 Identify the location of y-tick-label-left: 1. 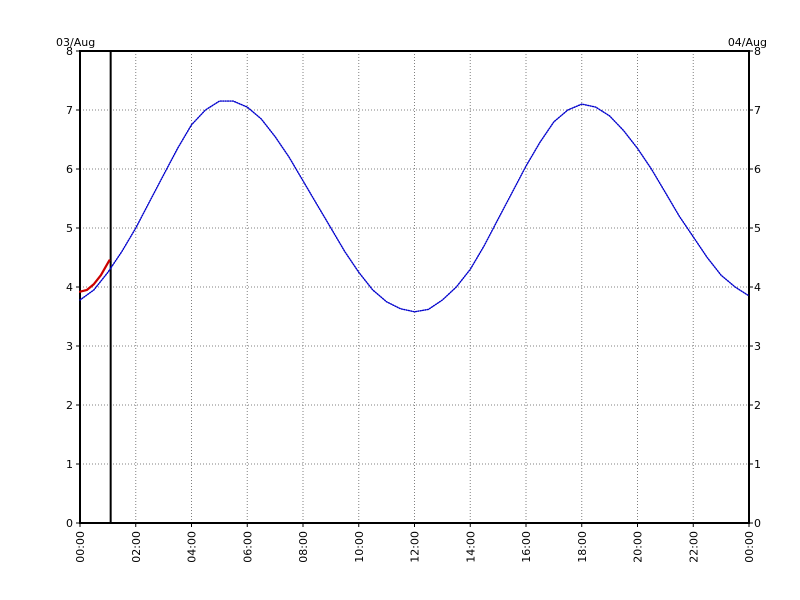
(69, 464).